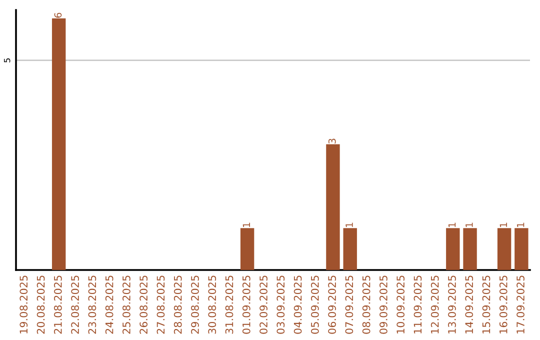 This screenshot has width=540, height=340. I want to click on x-tick-label: 10.09.2025, so click(400, 305).